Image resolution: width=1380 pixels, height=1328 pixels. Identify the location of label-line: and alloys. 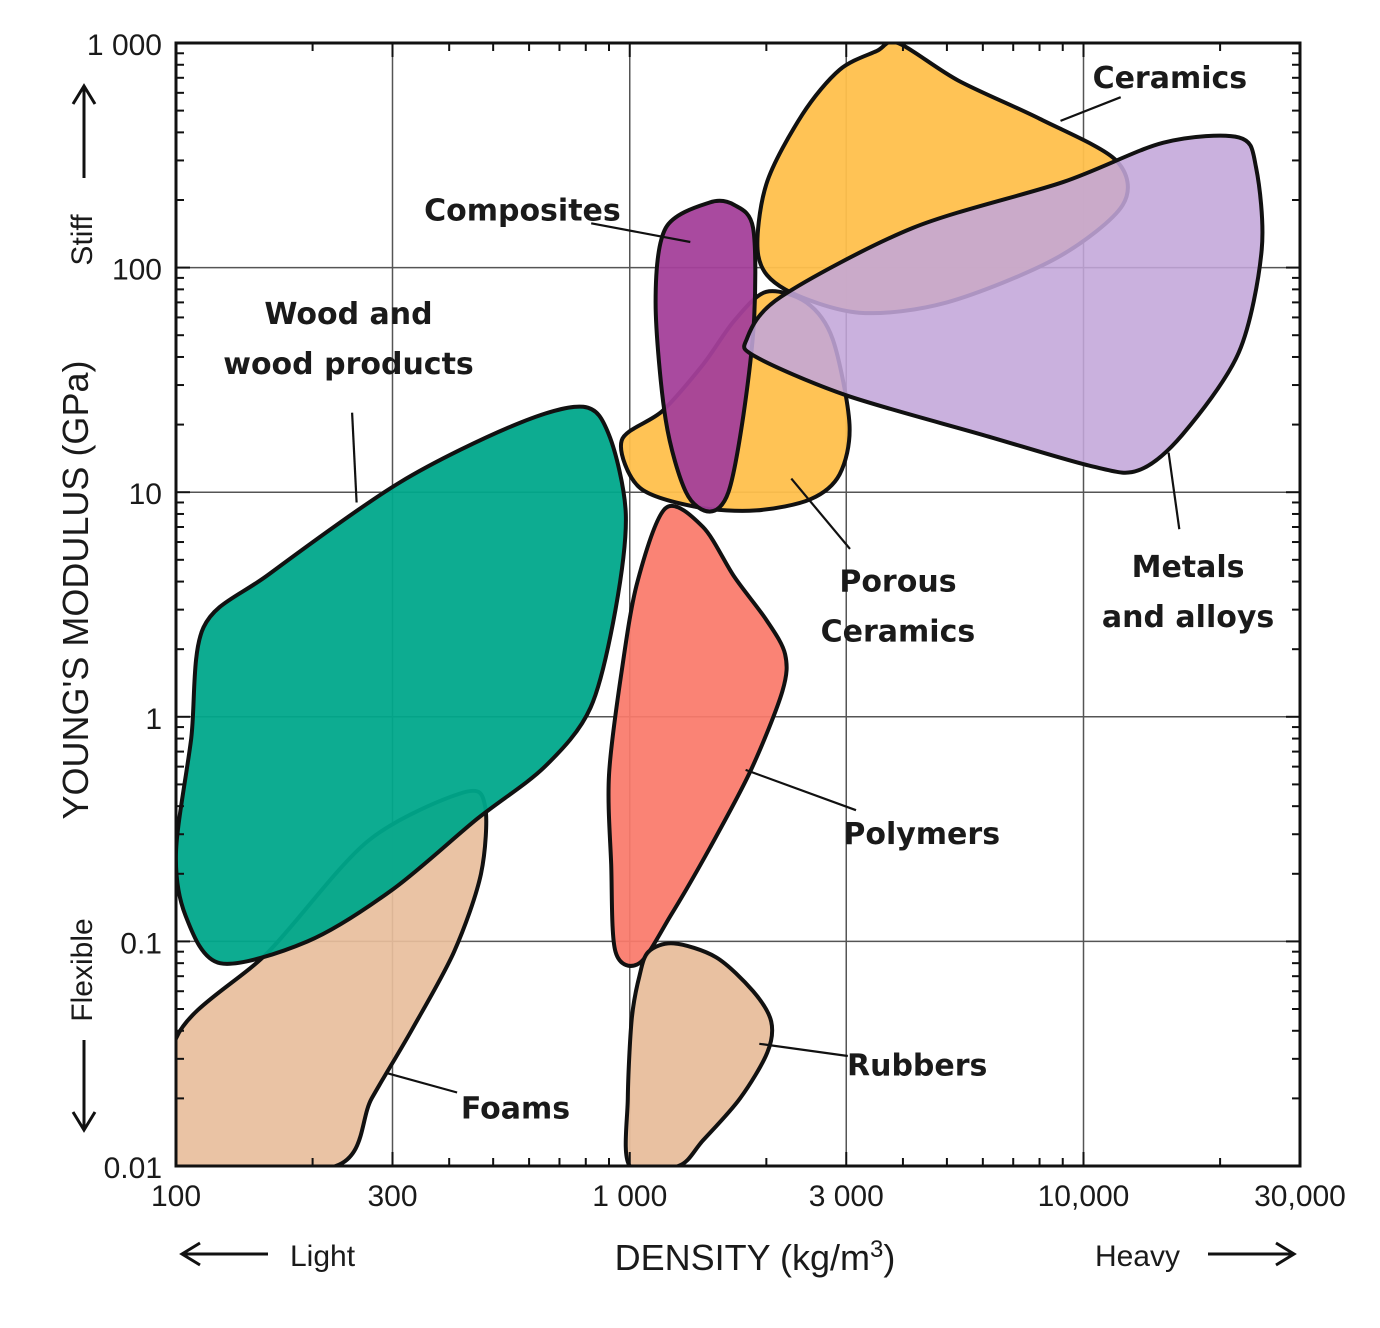
(1188, 617).